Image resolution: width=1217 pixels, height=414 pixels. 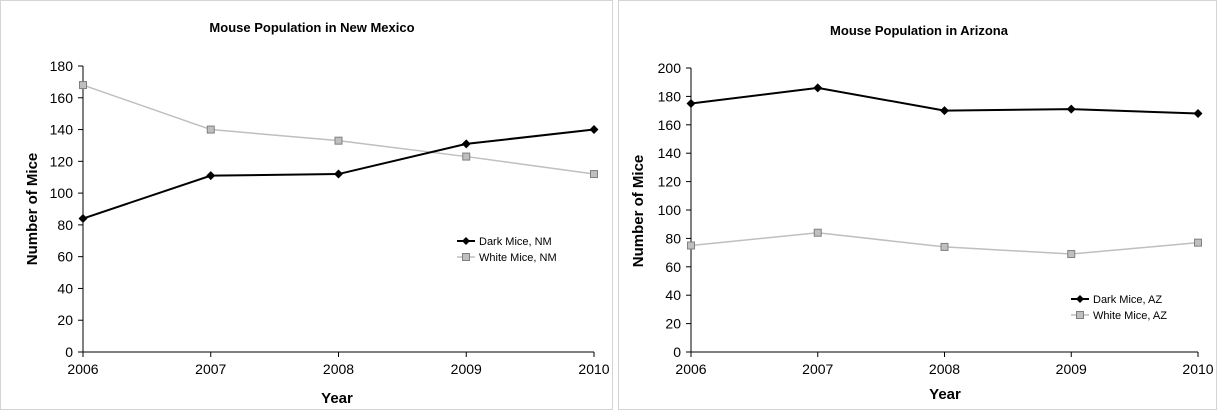 What do you see at coordinates (919, 30) in the screenshot?
I see `chart-title: Mouse Population in Arizona` at bounding box center [919, 30].